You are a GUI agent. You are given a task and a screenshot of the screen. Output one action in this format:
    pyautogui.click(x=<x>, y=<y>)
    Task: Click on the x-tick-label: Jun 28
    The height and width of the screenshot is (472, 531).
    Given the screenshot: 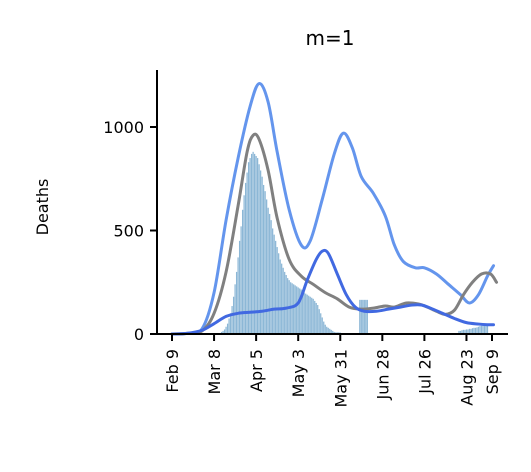 What is the action you would take?
    pyautogui.click(x=382, y=374)
    